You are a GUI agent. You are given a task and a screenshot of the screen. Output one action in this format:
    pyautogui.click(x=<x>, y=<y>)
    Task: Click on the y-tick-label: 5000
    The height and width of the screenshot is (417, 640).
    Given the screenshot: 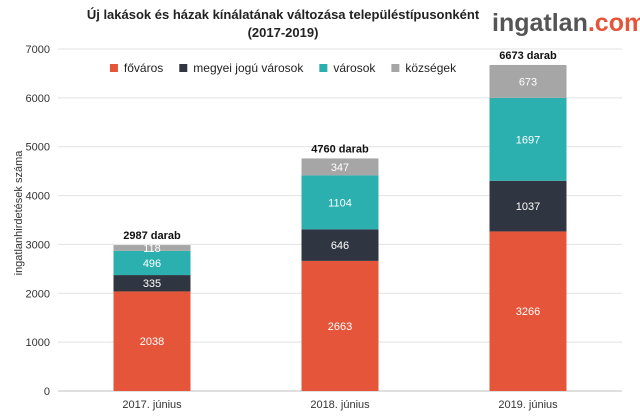 What is the action you would take?
    pyautogui.click(x=38, y=148)
    